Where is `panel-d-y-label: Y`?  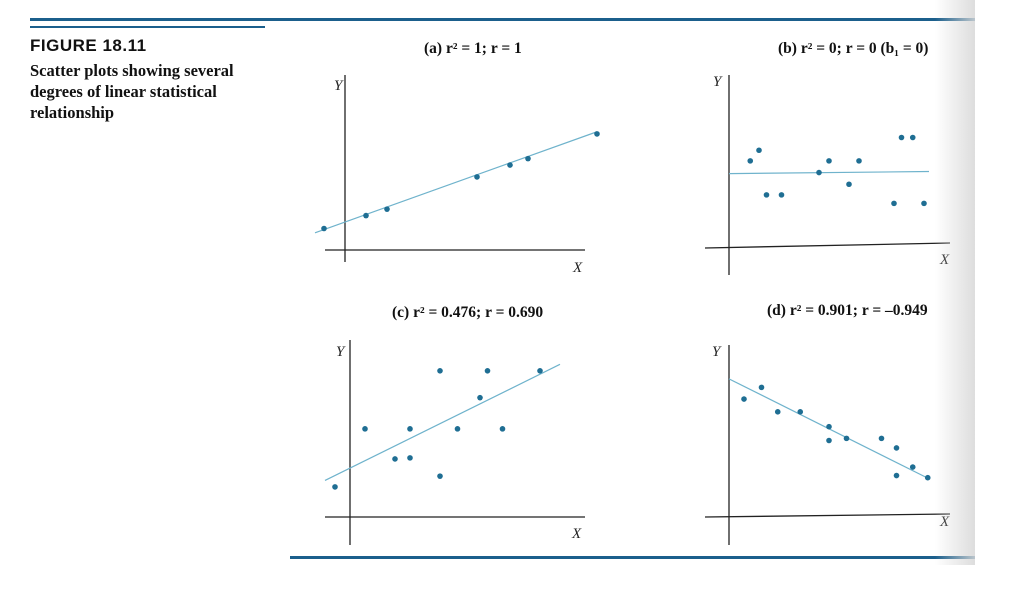 panel-d-y-label: Y is located at coordinates (717, 352).